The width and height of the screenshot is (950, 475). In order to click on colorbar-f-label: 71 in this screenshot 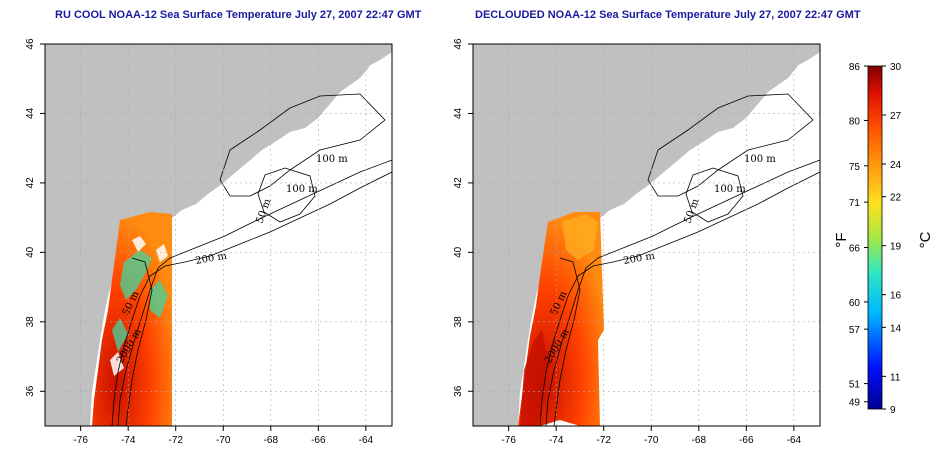, I will do `click(855, 203)`.